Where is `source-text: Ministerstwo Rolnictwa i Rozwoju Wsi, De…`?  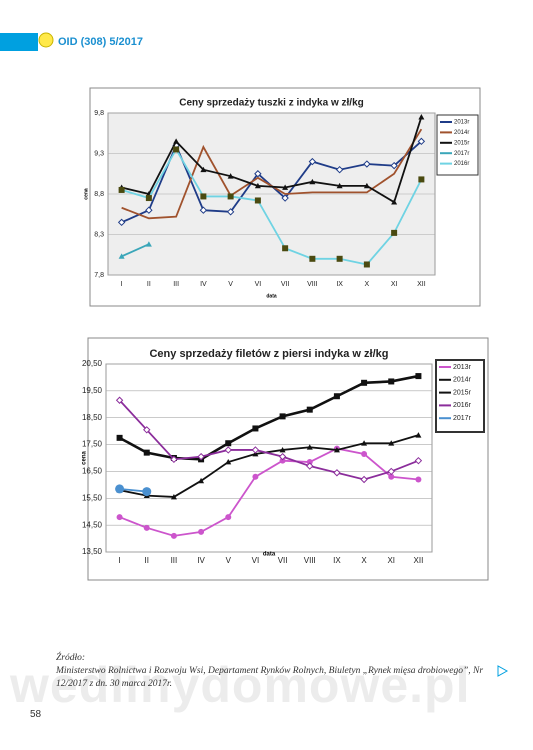
source-text: Ministerstwo Rolnictwa i Rozwoju Wsi, De… is located at coordinates (270, 677).